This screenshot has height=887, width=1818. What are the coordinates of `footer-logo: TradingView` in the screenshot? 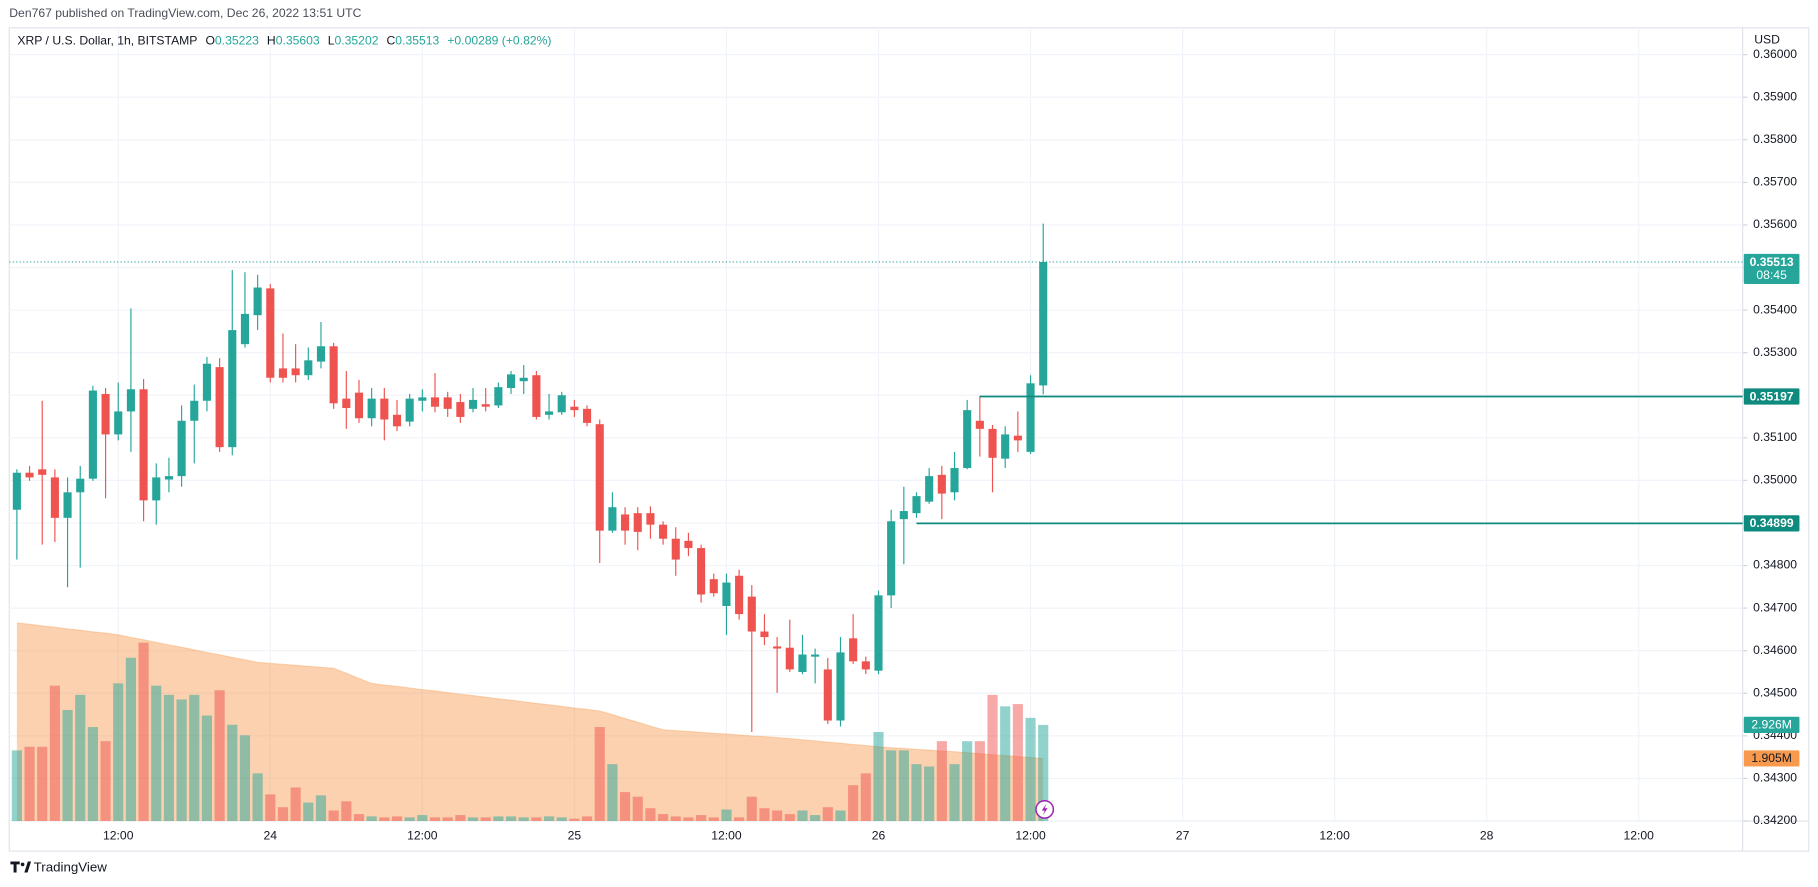 It's located at (58, 866).